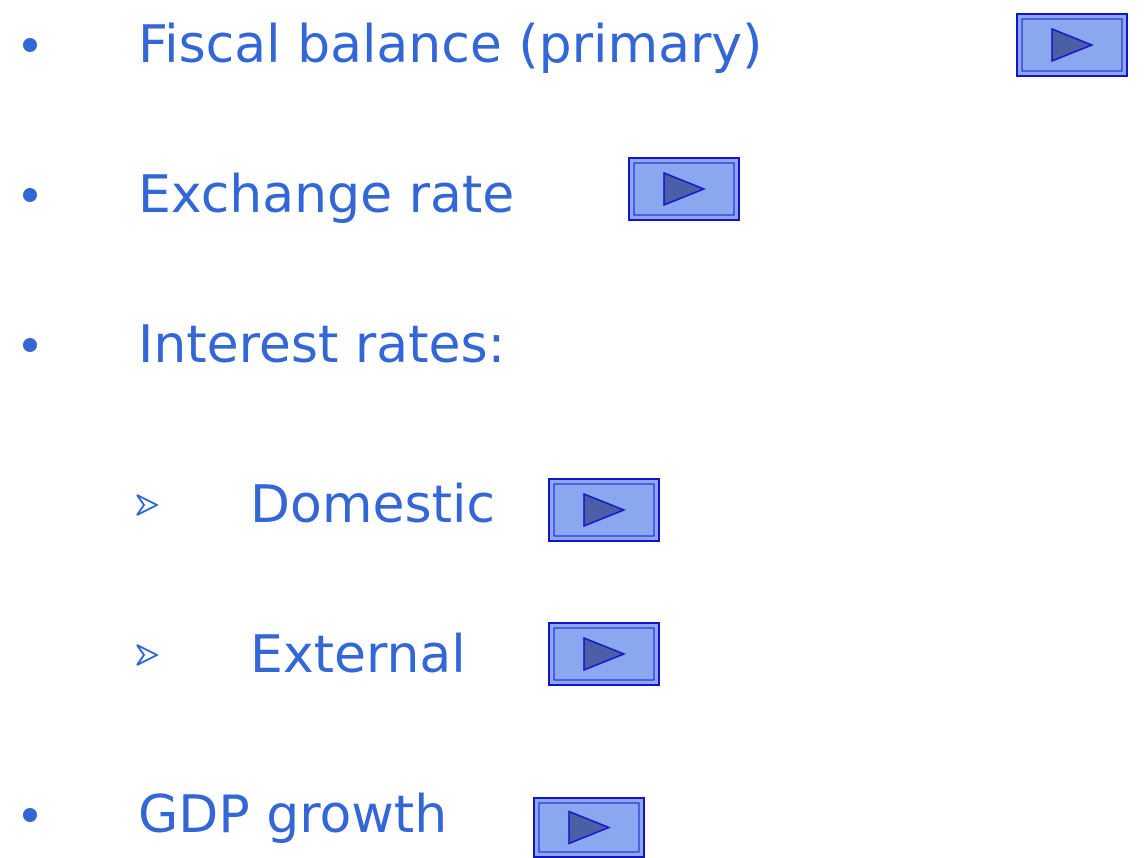 The width and height of the screenshot is (1148, 858). I want to click on item-text: External, so click(358, 655).